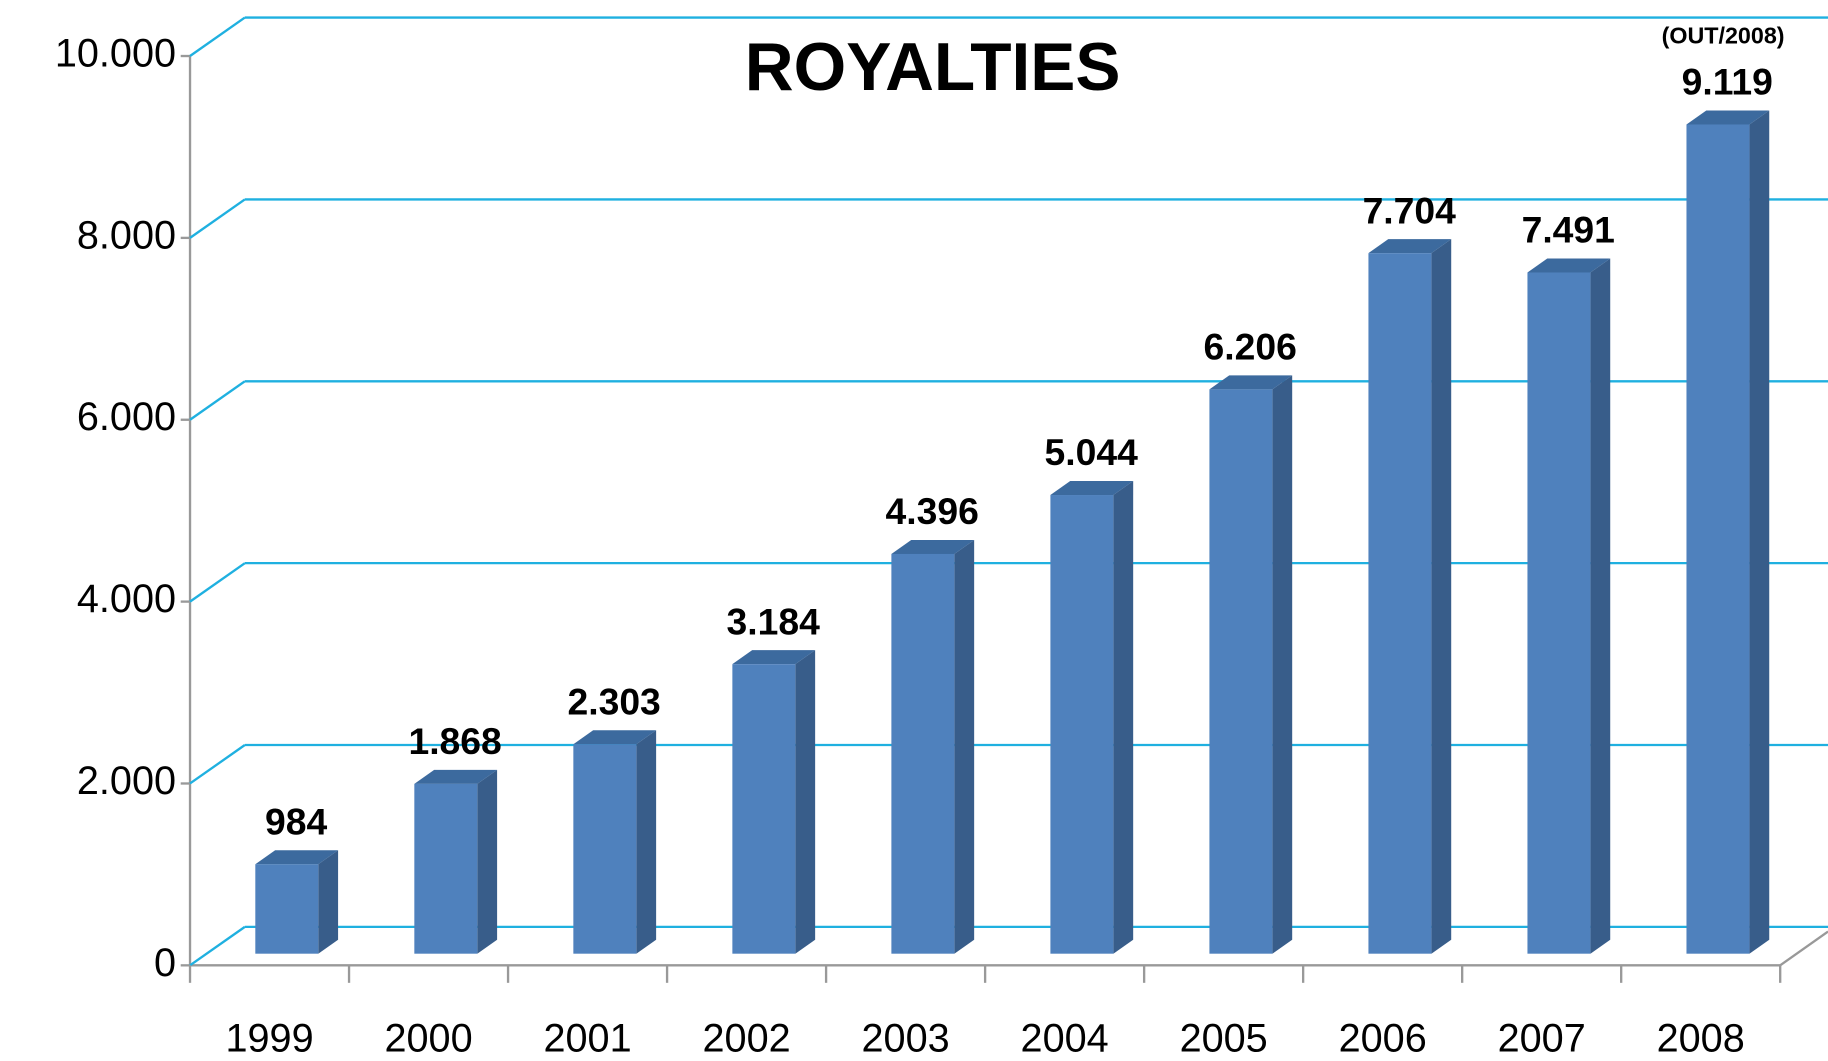 This screenshot has height=1061, width=1828. I want to click on value-label: 6.206, so click(1250, 347).